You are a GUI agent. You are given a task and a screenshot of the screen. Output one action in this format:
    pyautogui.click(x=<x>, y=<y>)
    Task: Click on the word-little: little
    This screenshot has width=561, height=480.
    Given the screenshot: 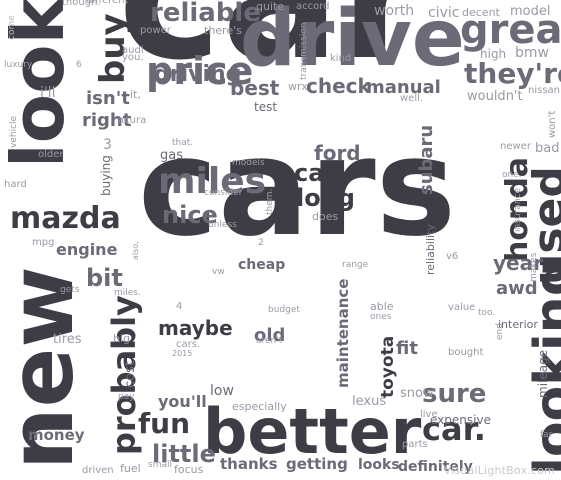 What is the action you would take?
    pyautogui.click(x=184, y=454)
    